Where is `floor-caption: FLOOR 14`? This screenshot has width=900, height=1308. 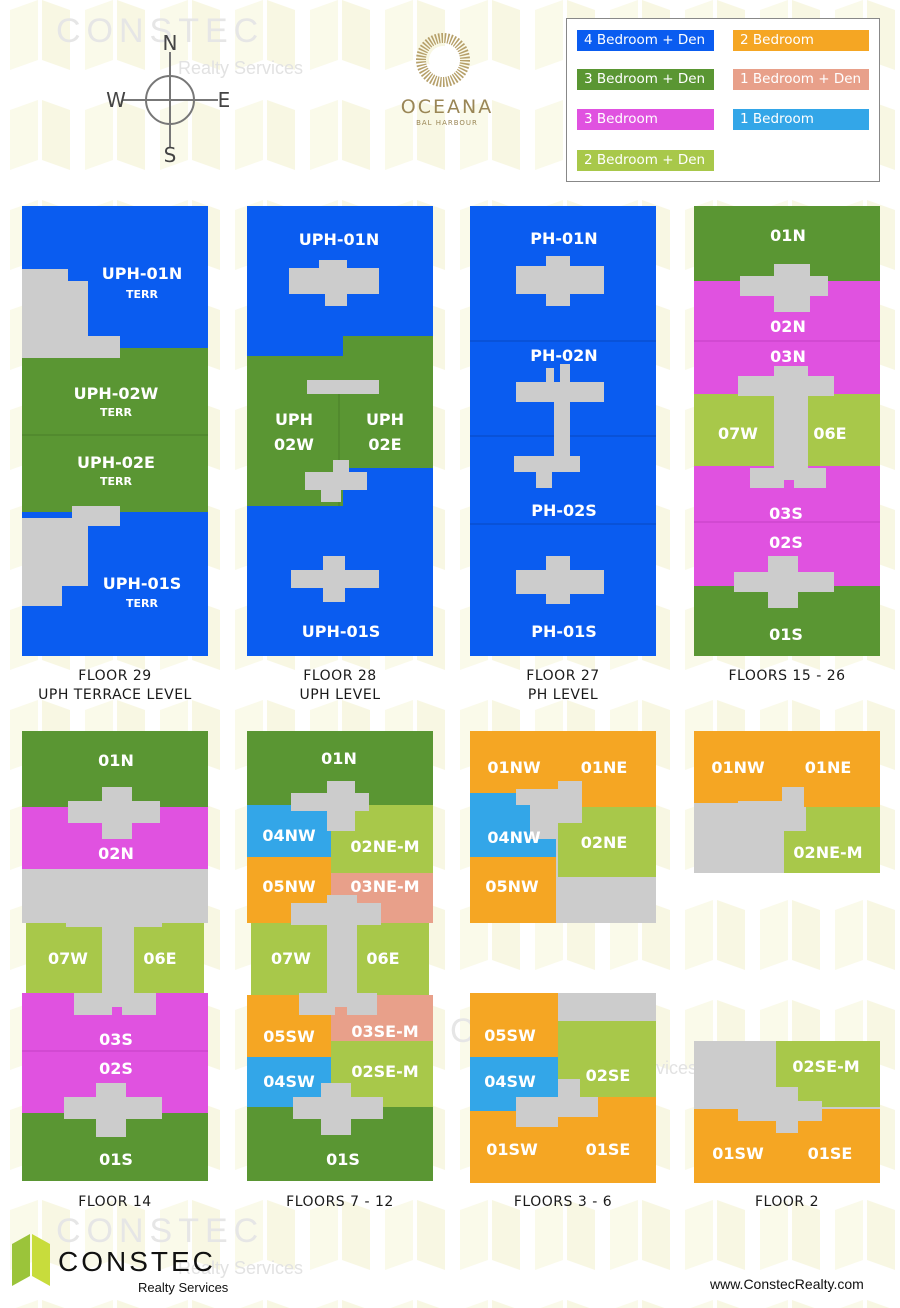 floor-caption: FLOOR 14 is located at coordinates (115, 1202).